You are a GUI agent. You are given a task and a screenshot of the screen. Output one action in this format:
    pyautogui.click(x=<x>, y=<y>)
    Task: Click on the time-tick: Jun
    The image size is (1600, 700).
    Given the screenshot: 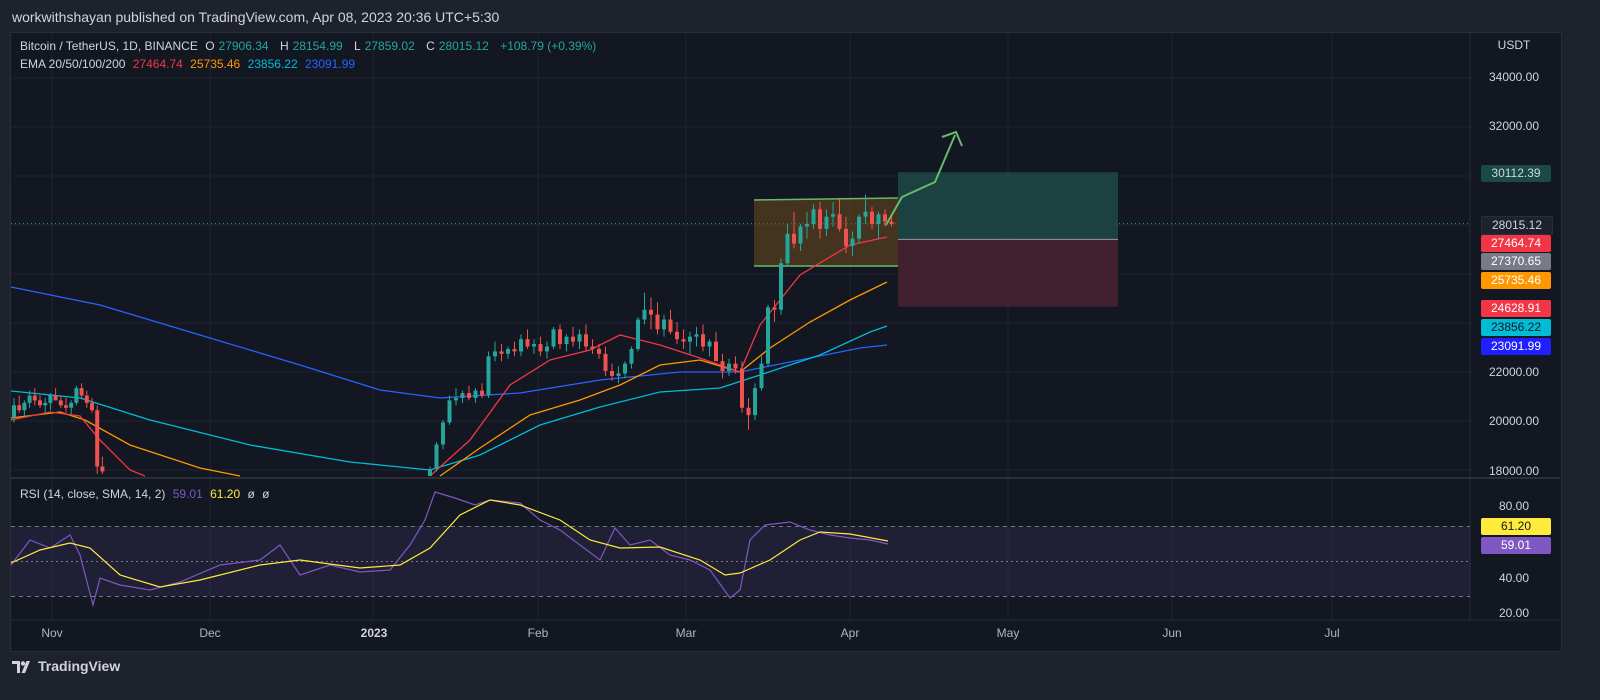 What is the action you would take?
    pyautogui.click(x=1172, y=633)
    